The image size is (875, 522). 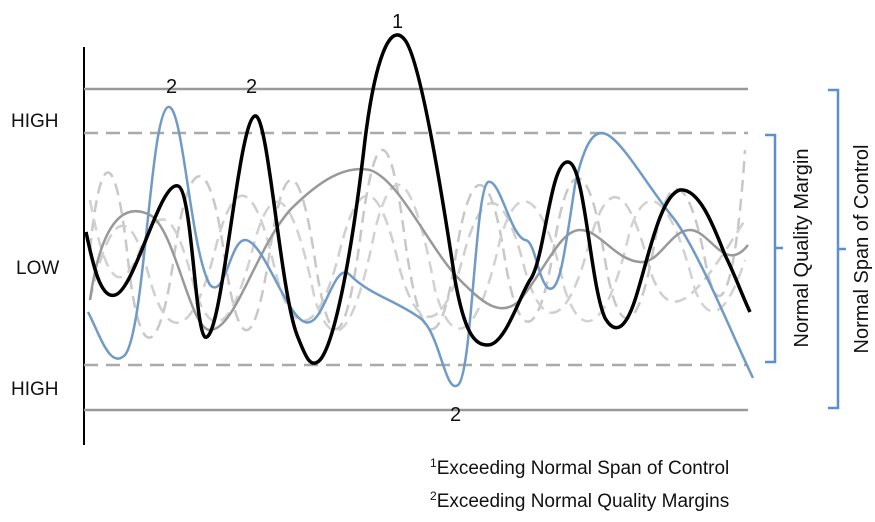 I want to click on footnote-span-of-control: 1Exceeding Normal Span of Control, so click(x=579, y=468).